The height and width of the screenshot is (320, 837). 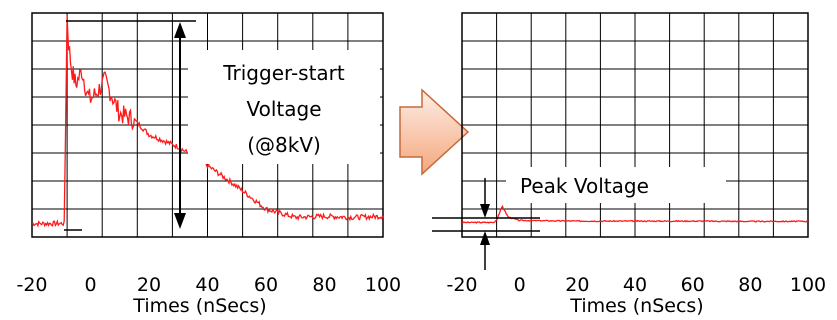 I want to click on peak-label-box, so click(x=616, y=185).